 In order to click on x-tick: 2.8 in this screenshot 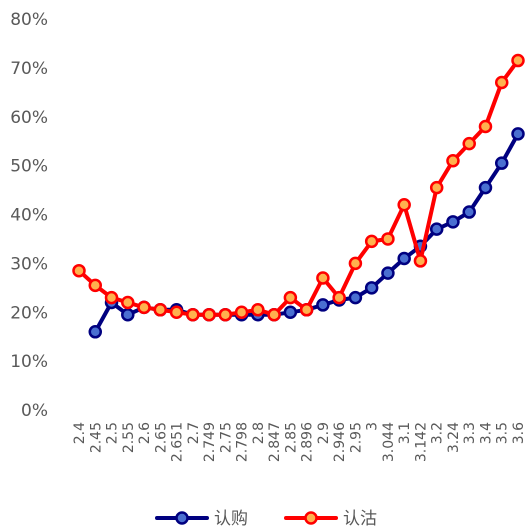, I will do `click(259, 433)`.